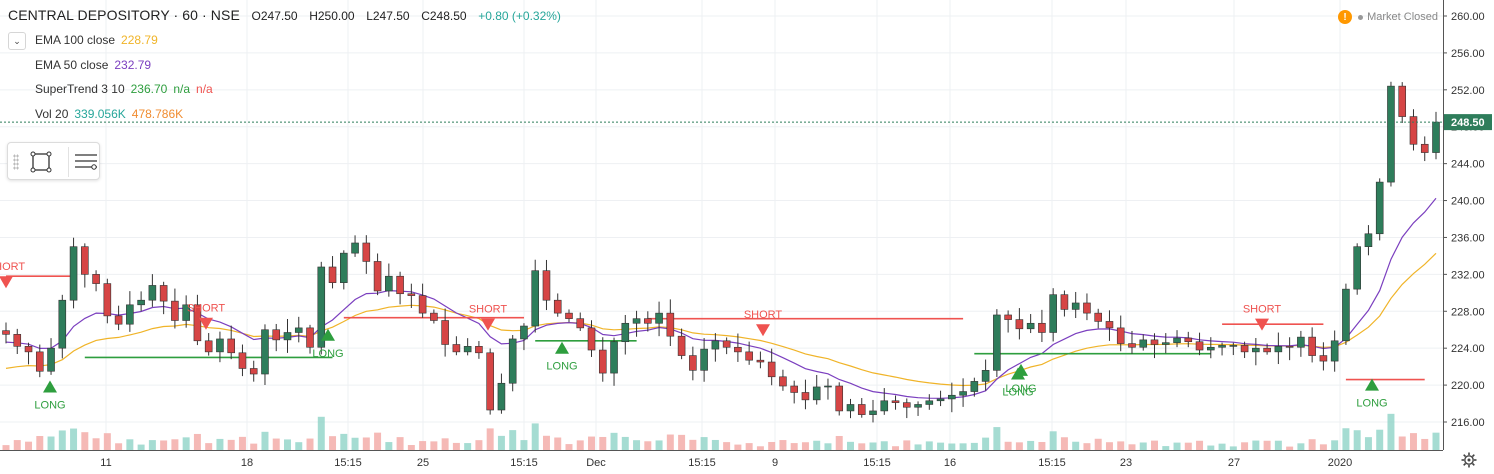 The image size is (1494, 474). I want to click on gear-icon, so click(1469, 460).